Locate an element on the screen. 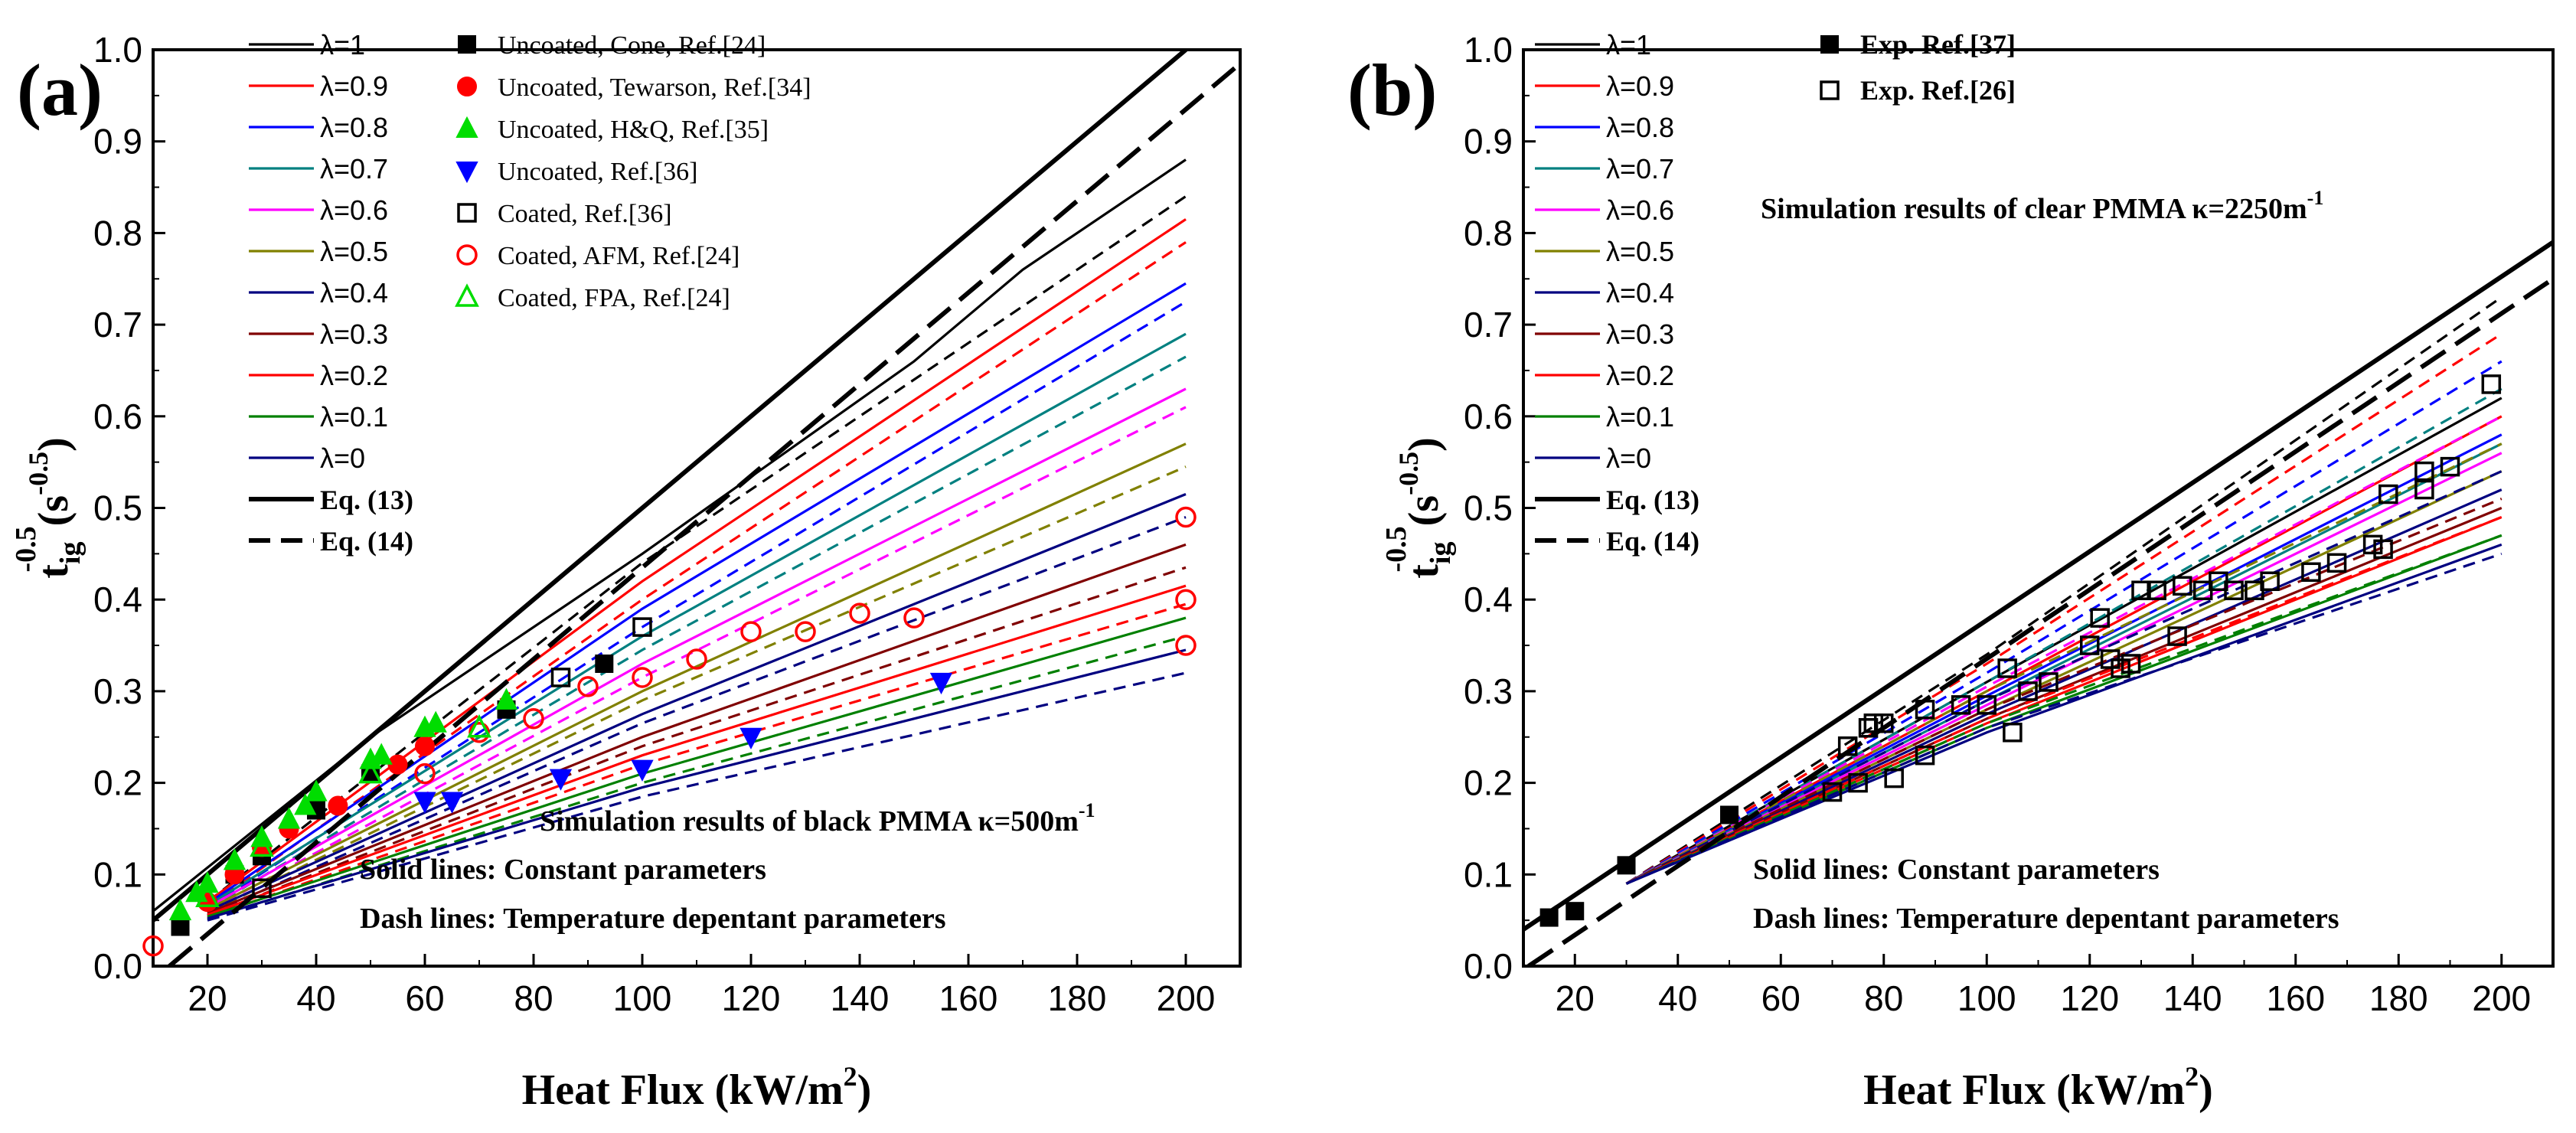  x-tick-label: 160 is located at coordinates (968, 998).